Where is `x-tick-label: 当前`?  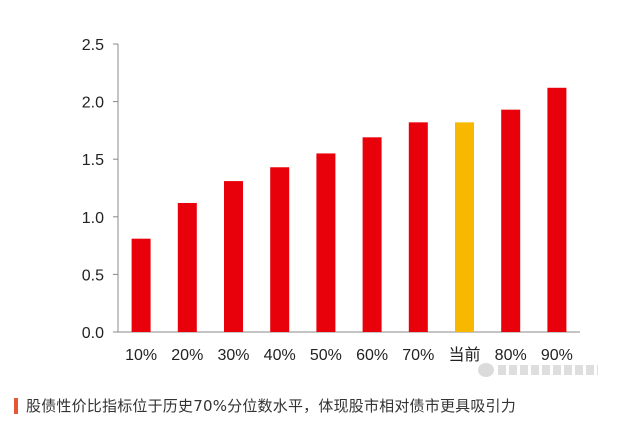
x-tick-label: 当前 is located at coordinates (464, 355).